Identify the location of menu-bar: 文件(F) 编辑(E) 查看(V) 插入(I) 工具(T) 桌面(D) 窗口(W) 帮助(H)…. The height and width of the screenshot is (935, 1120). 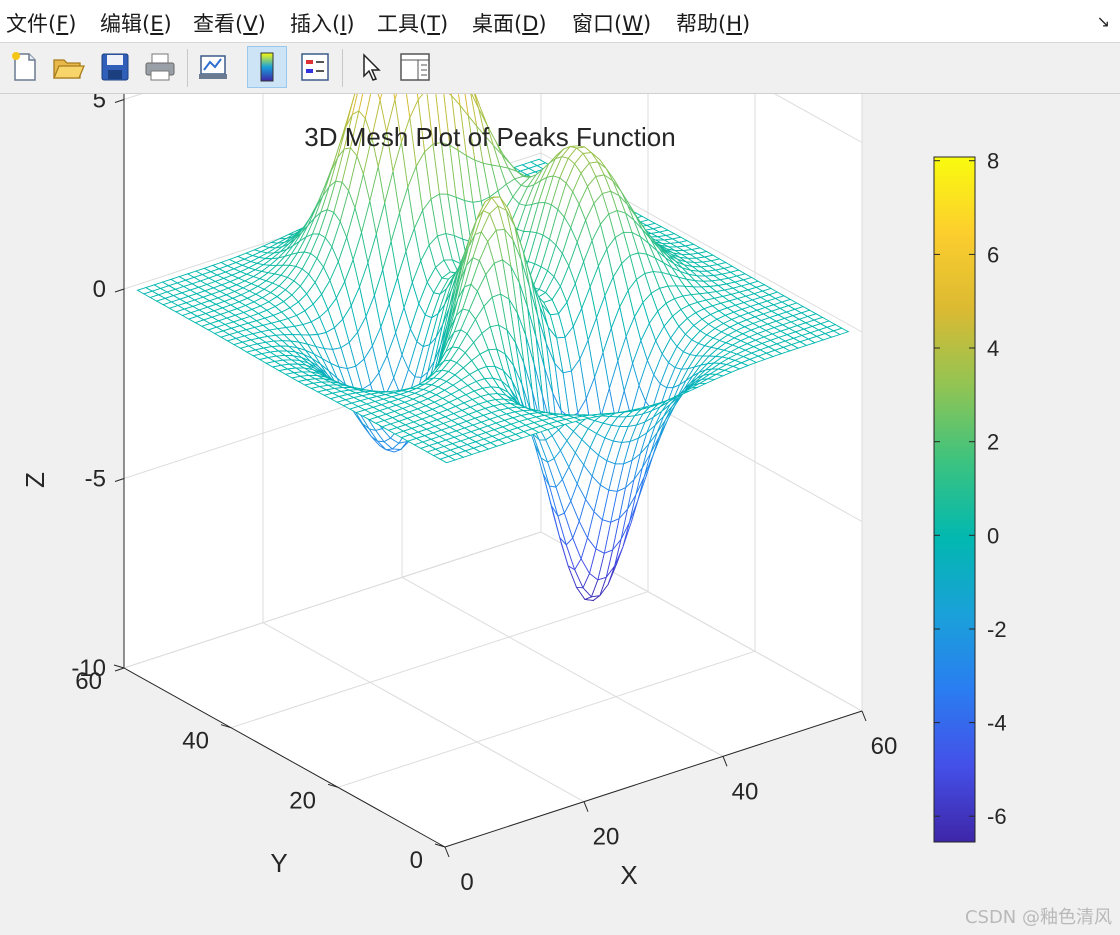
(560, 21).